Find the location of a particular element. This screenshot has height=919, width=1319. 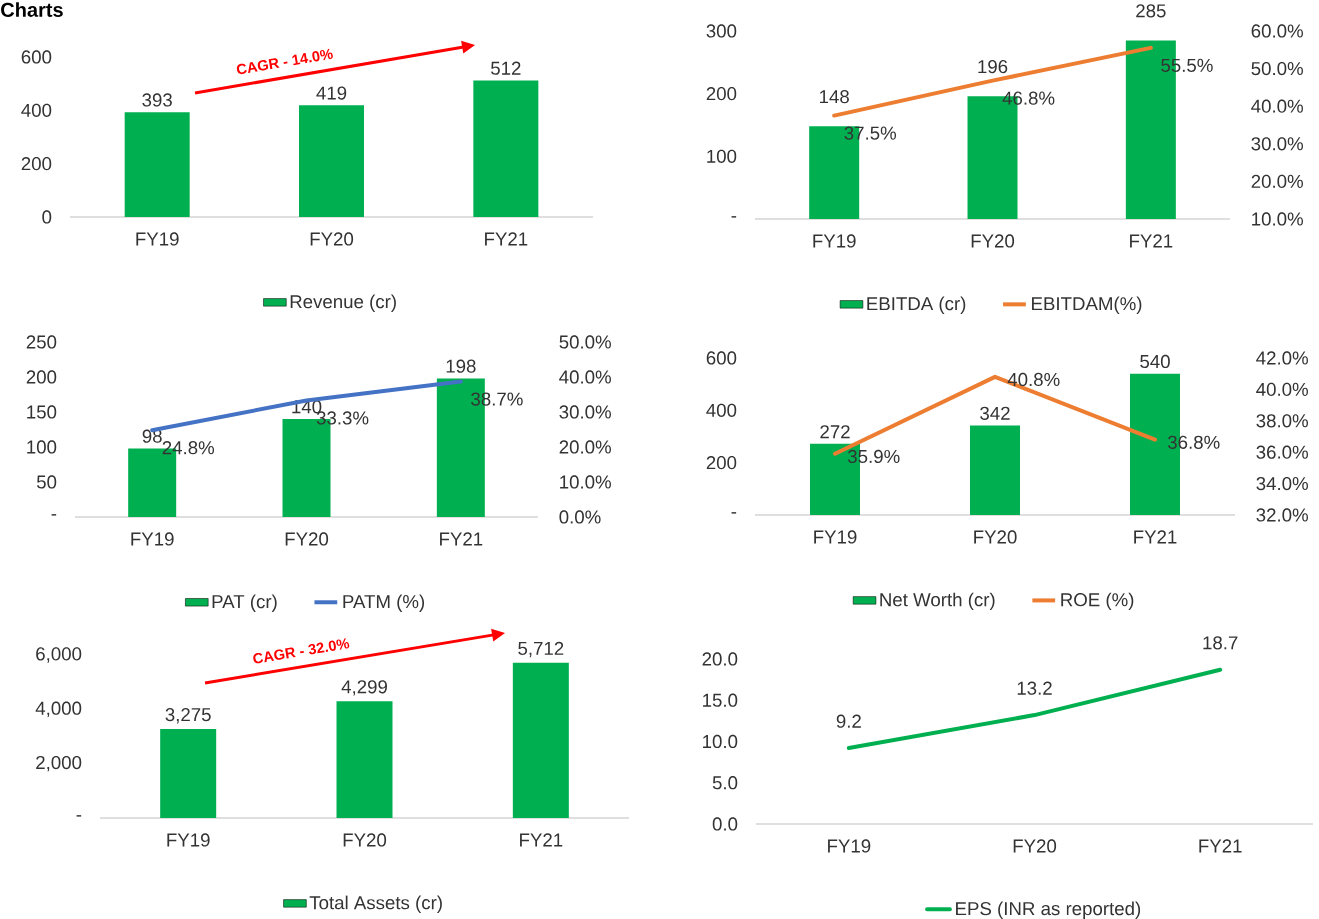

y-tick-label: 6,000 is located at coordinates (59, 655).